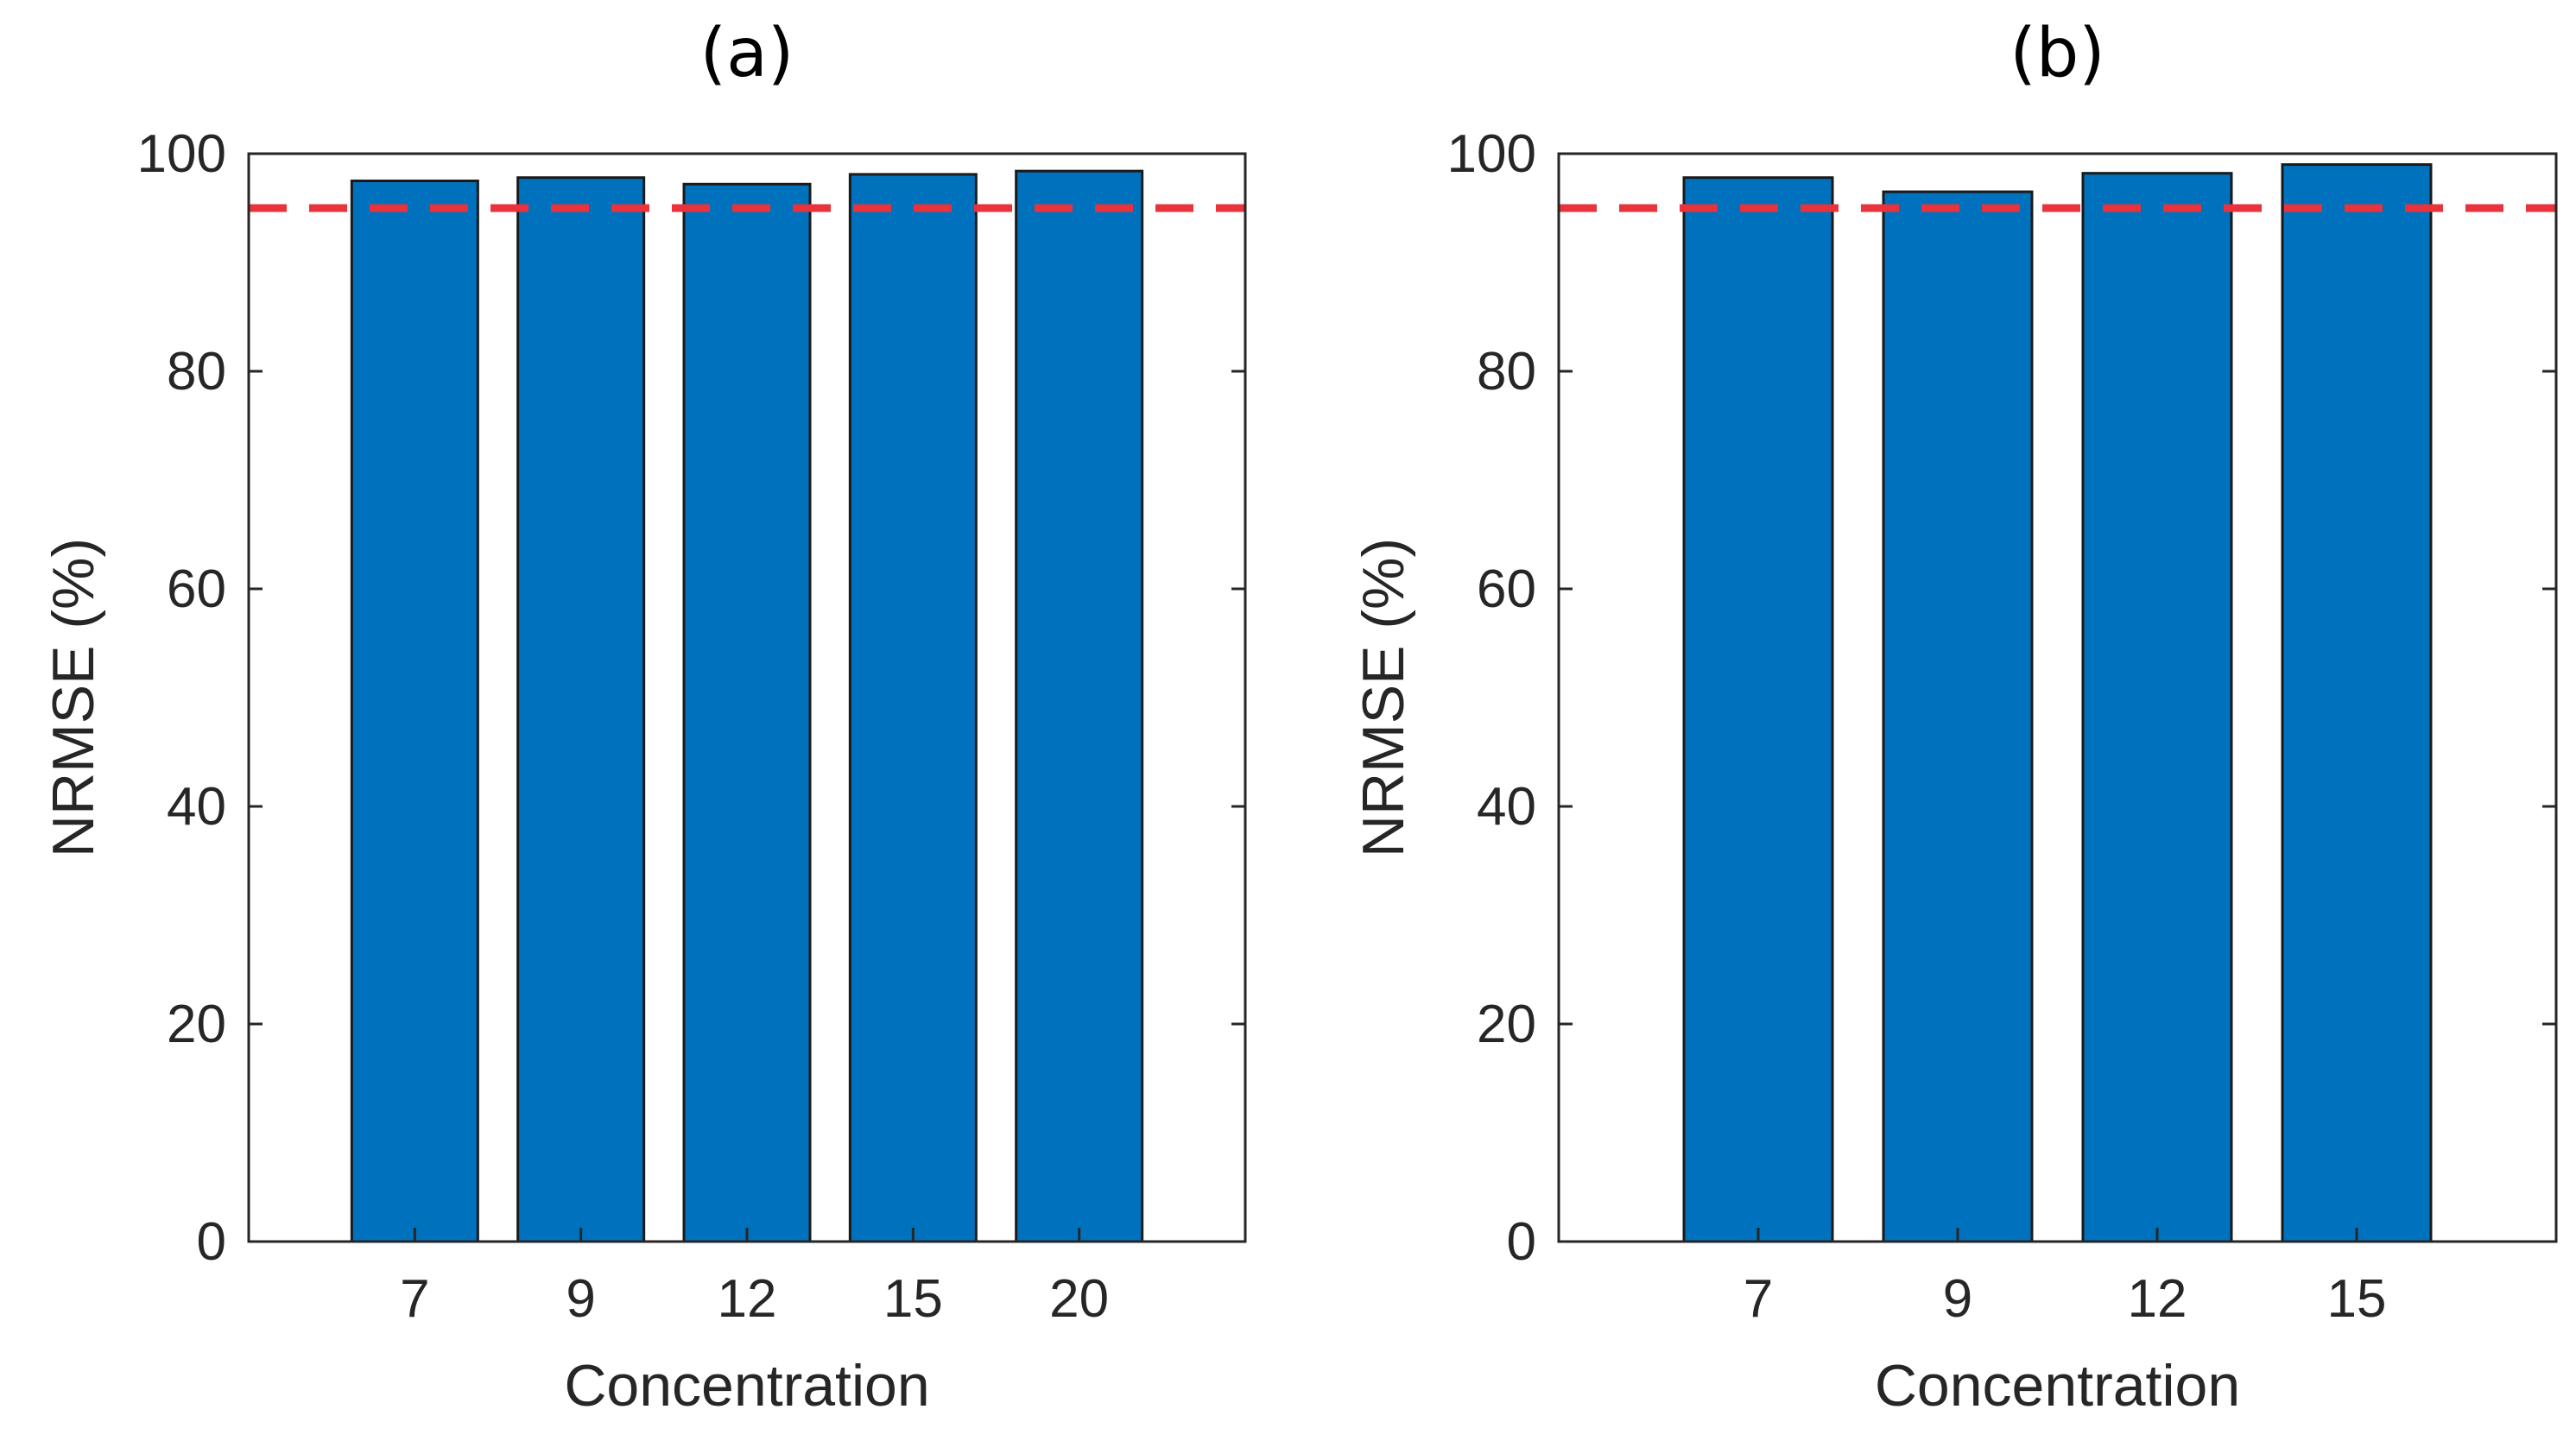  Describe the element at coordinates (1079, 1299) in the screenshot. I see `x-tick-label: 20` at that location.